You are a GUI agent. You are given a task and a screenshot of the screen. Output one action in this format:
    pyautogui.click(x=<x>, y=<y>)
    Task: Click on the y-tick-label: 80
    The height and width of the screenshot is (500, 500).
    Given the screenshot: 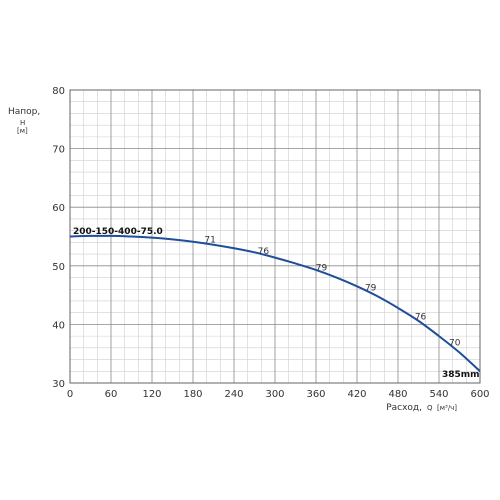 What is the action you would take?
    pyautogui.click(x=58, y=91)
    